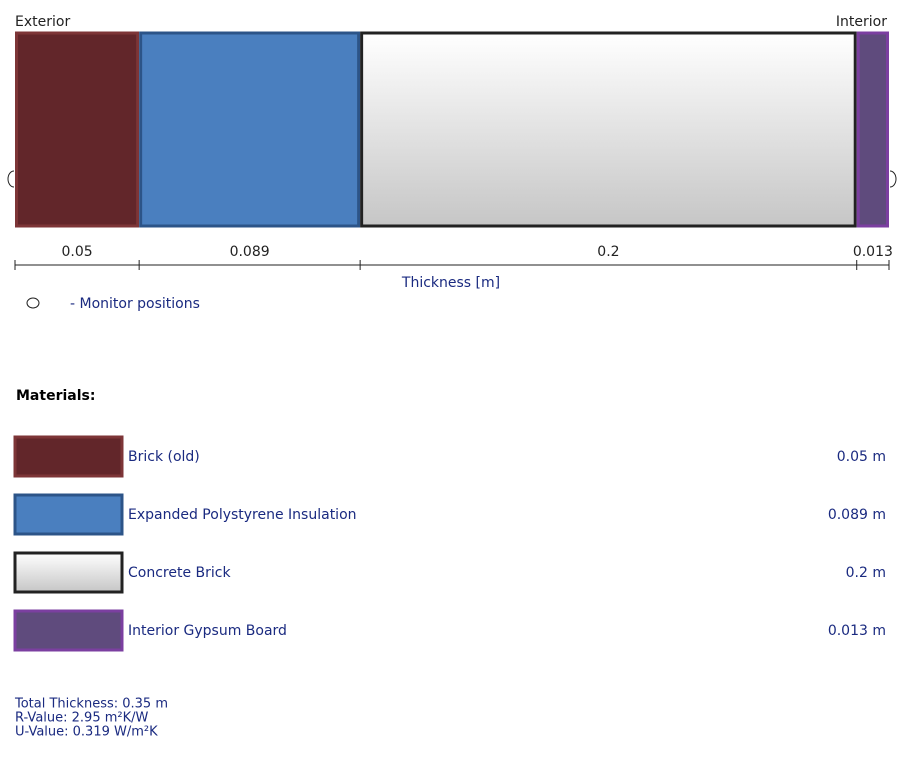 This screenshot has width=904, height=763. I want to click on interior-label: Interior, so click(861, 22).